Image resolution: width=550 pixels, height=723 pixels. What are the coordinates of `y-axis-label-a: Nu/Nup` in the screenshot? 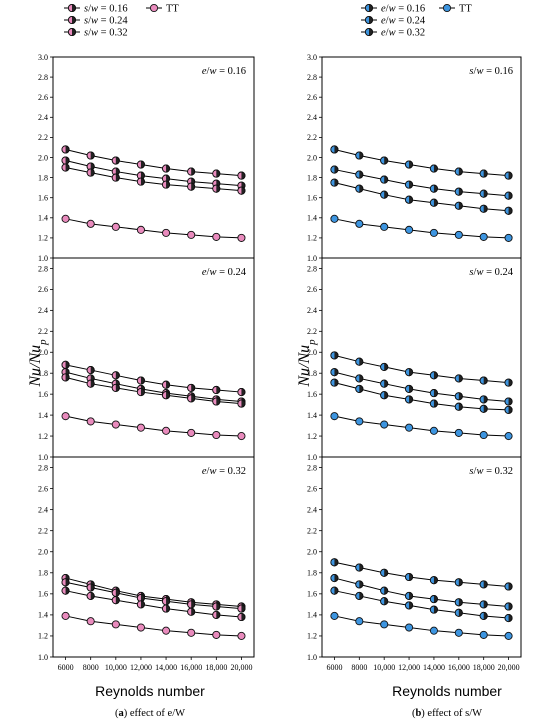 It's located at (38, 363).